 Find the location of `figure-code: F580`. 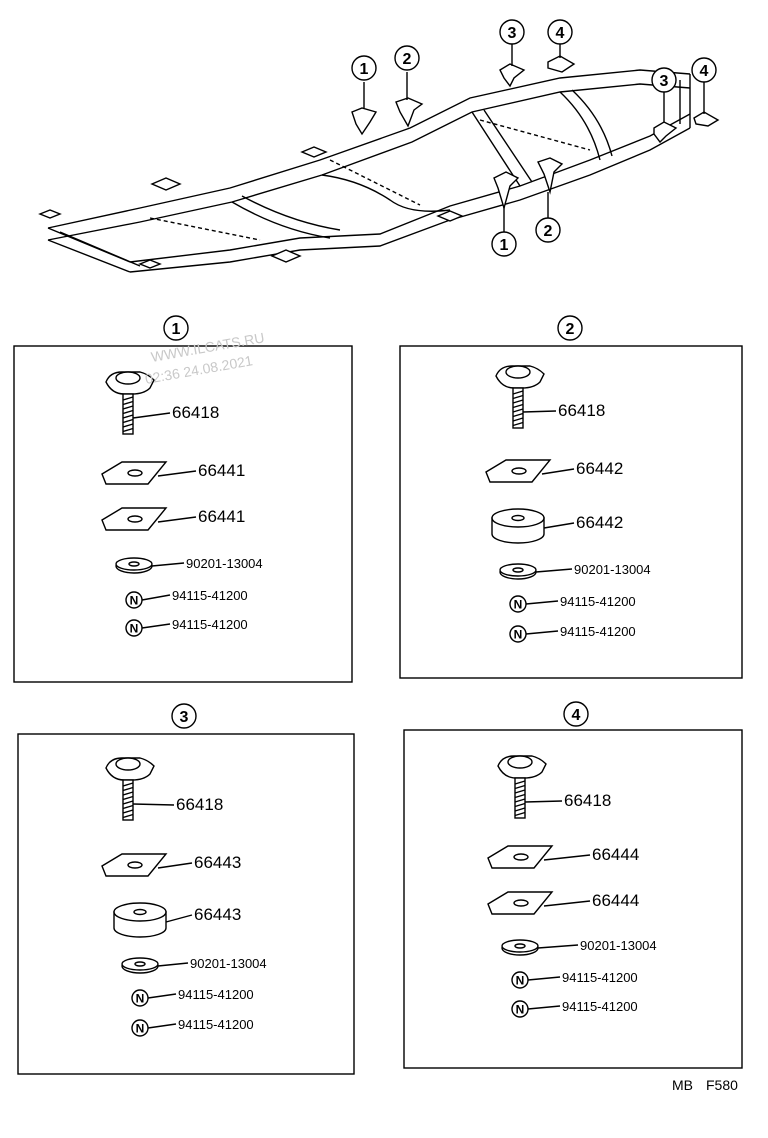

figure-code: F580 is located at coordinates (722, 1085).